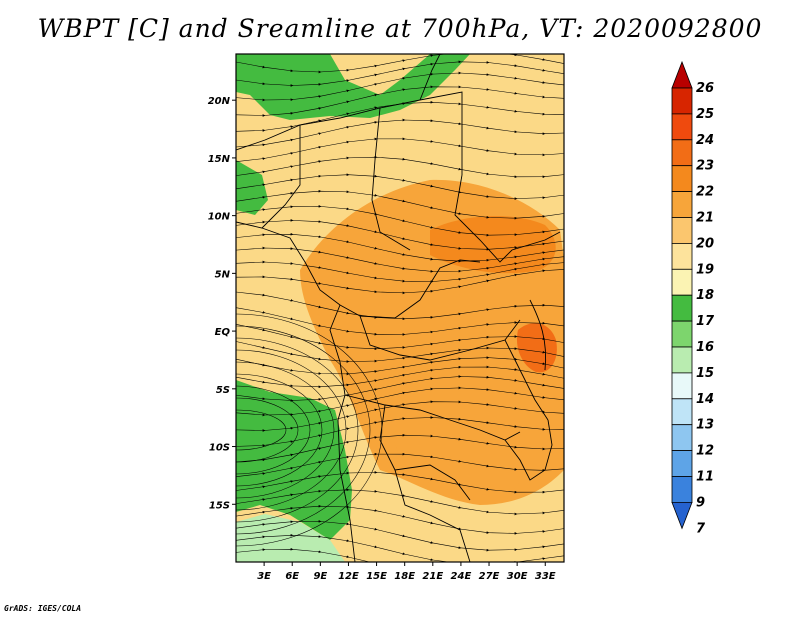 The image size is (800, 618). Describe the element at coordinates (264, 576) in the screenshot. I see `x-tick-label: 3E` at that location.